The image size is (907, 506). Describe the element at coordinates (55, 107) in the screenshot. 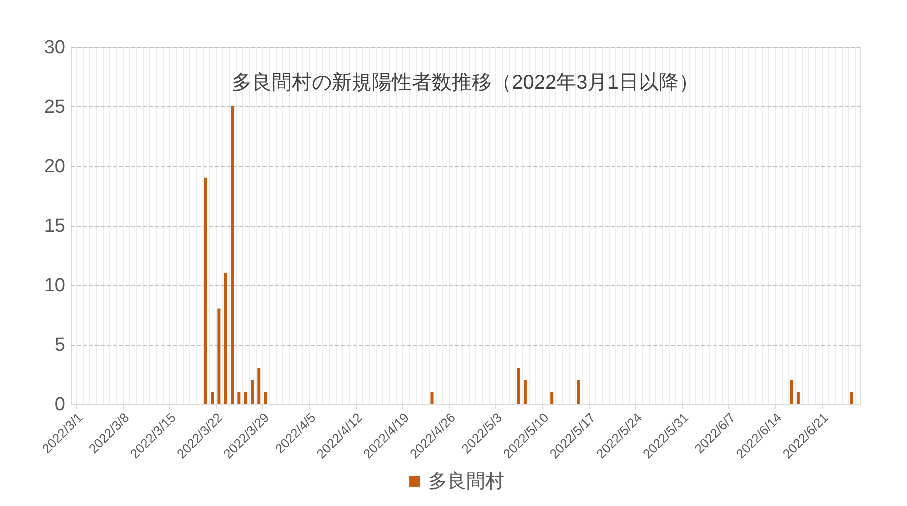

I see `y-tick-label: 25` at that location.